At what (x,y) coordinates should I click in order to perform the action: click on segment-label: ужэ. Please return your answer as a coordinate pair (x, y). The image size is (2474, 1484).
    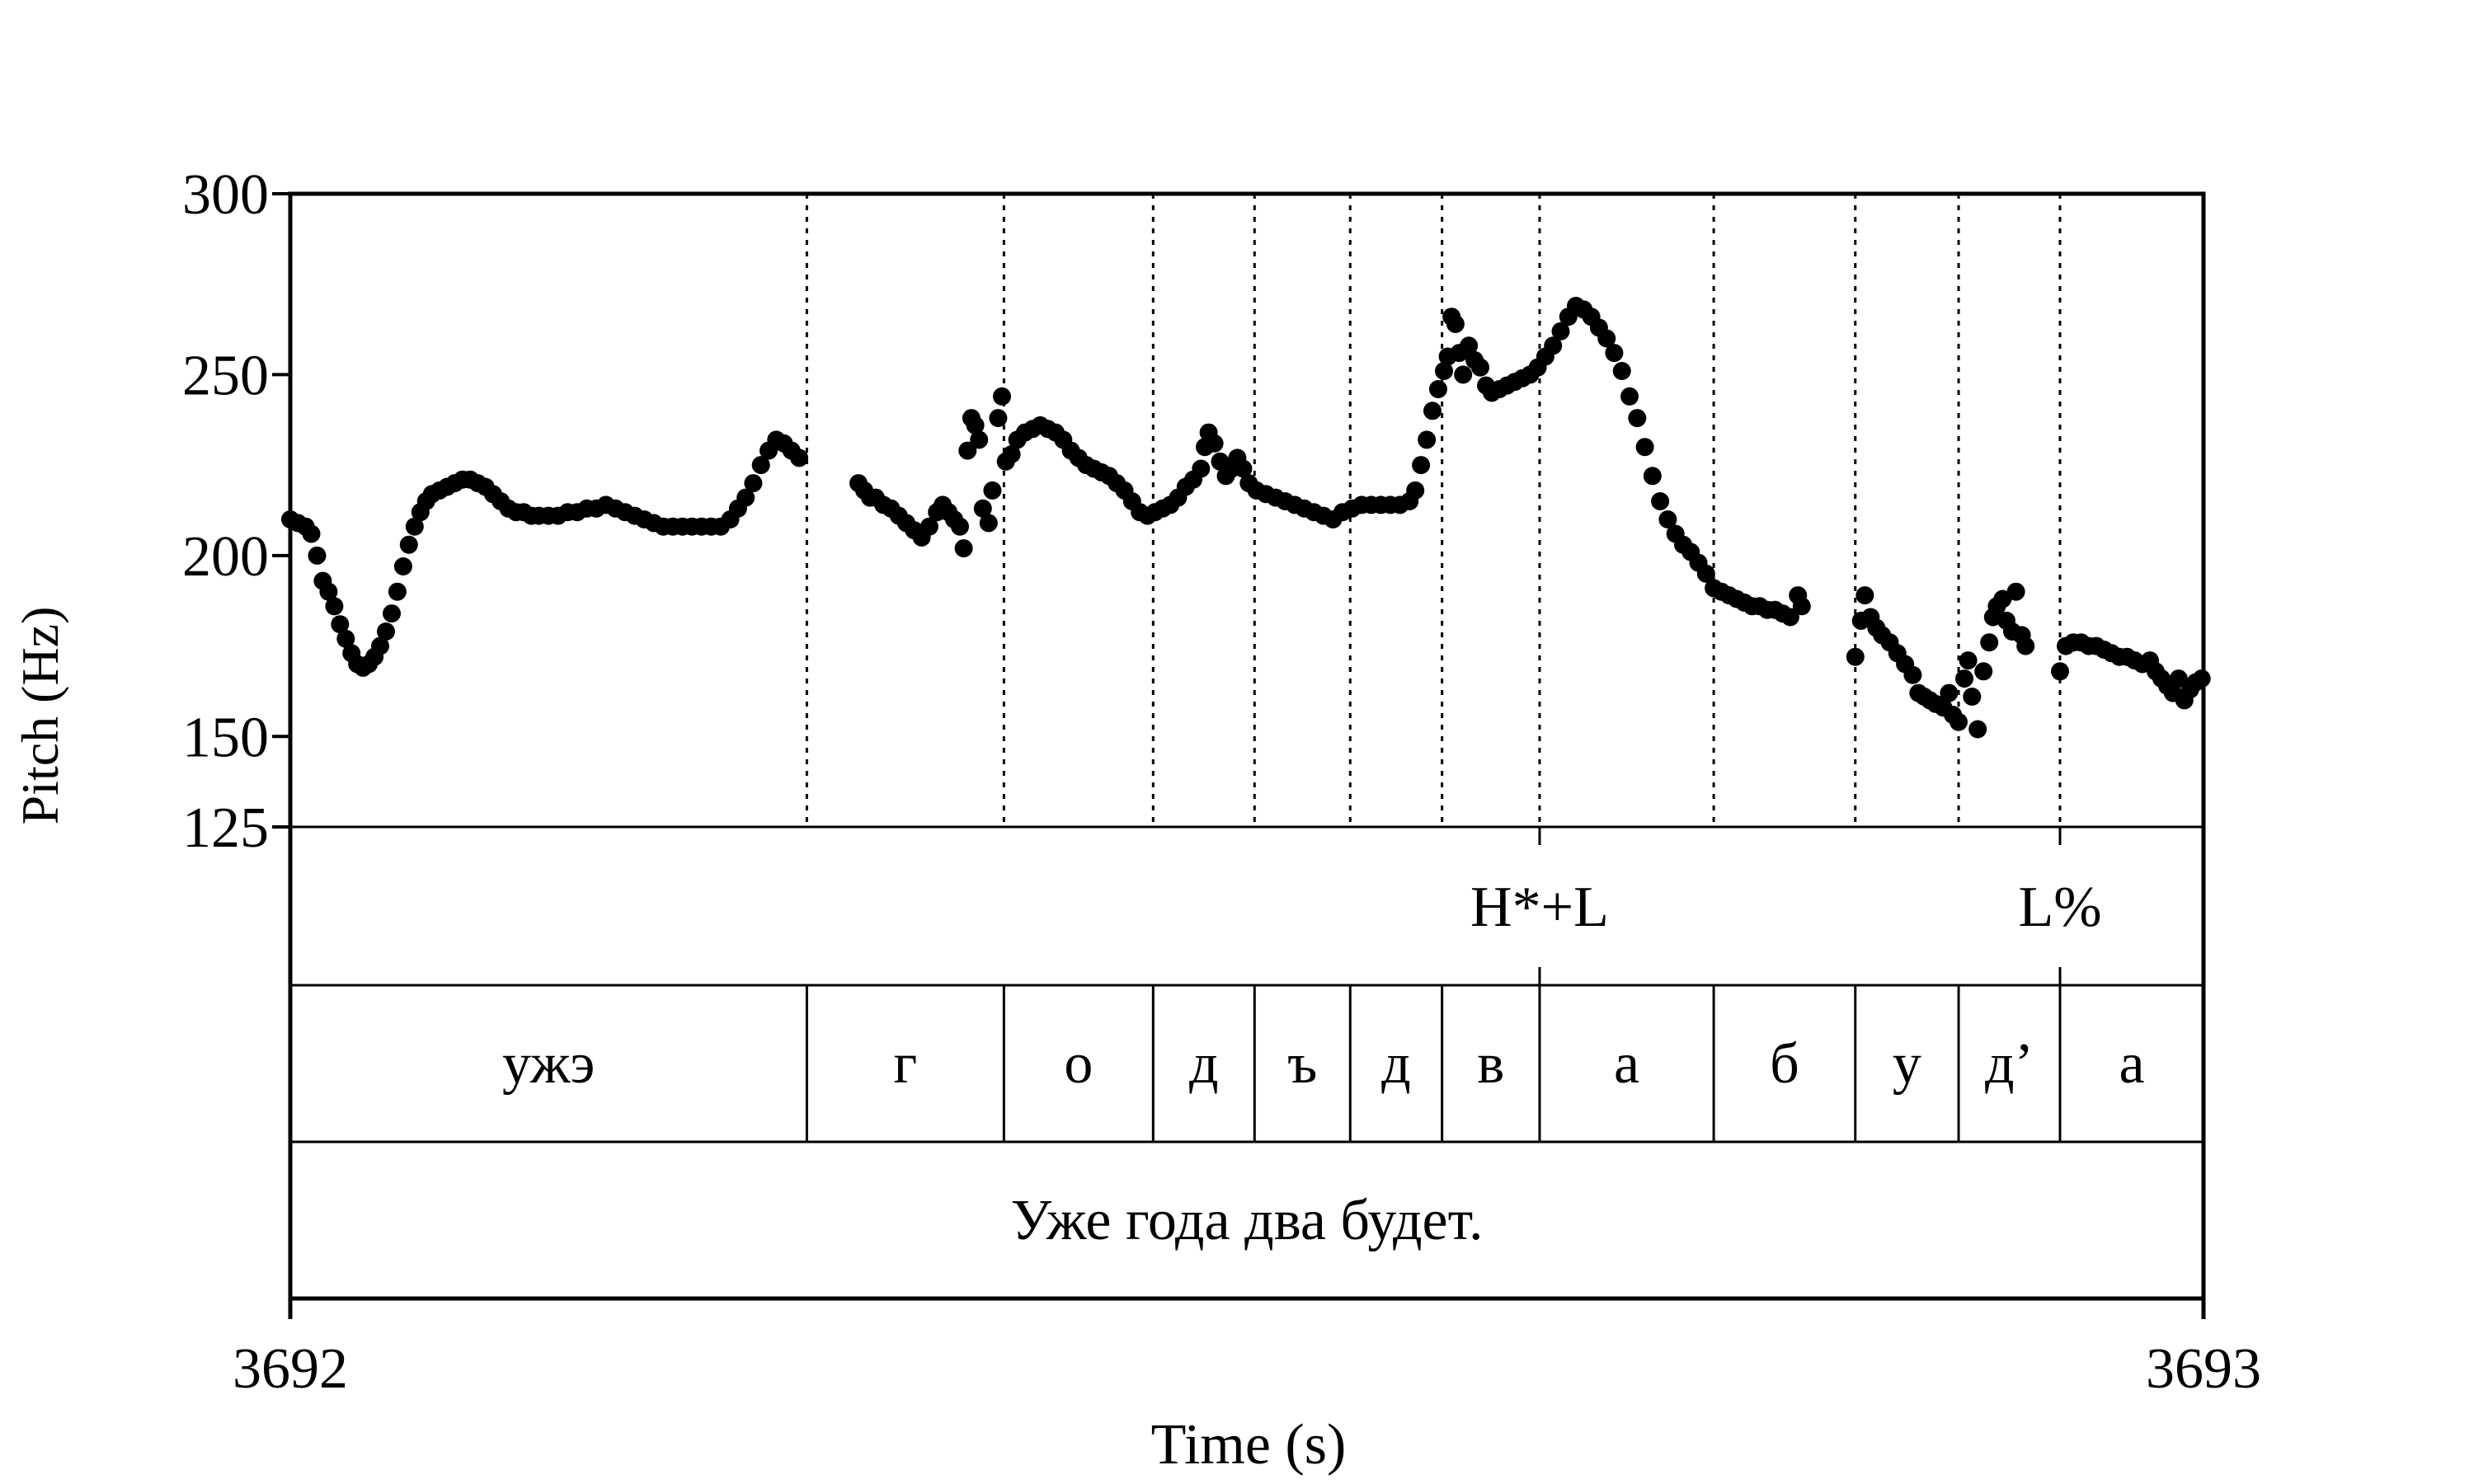
    Looking at the image, I should click on (548, 1064).